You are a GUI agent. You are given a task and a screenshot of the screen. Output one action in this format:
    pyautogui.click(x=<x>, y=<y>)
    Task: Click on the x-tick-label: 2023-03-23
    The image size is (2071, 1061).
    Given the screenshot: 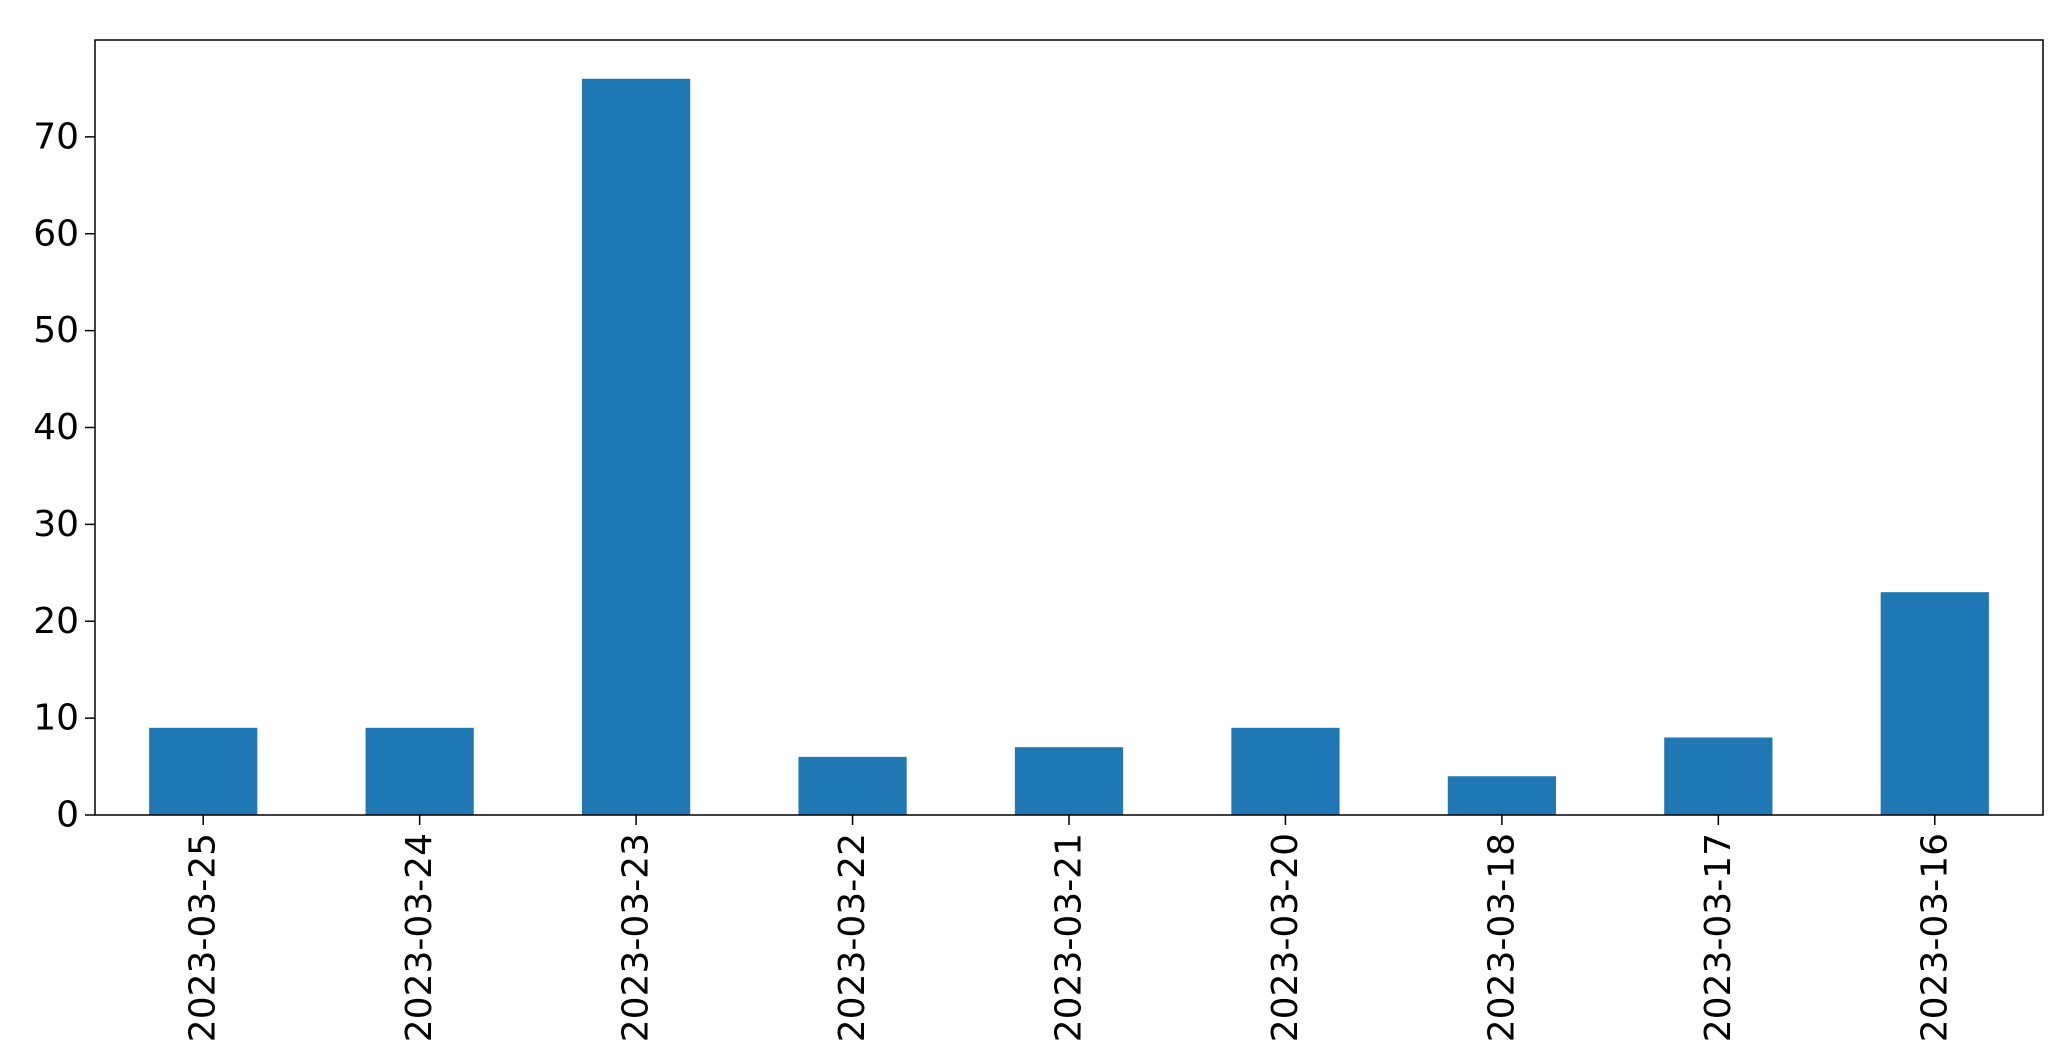 What is the action you would take?
    pyautogui.click(x=636, y=937)
    